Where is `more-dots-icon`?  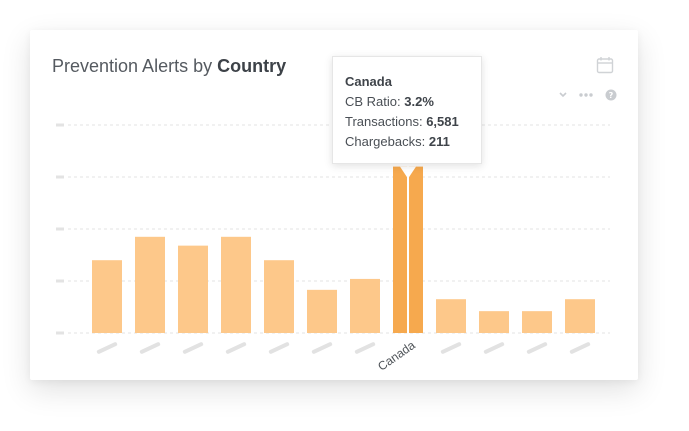
more-dots-icon is located at coordinates (586, 97).